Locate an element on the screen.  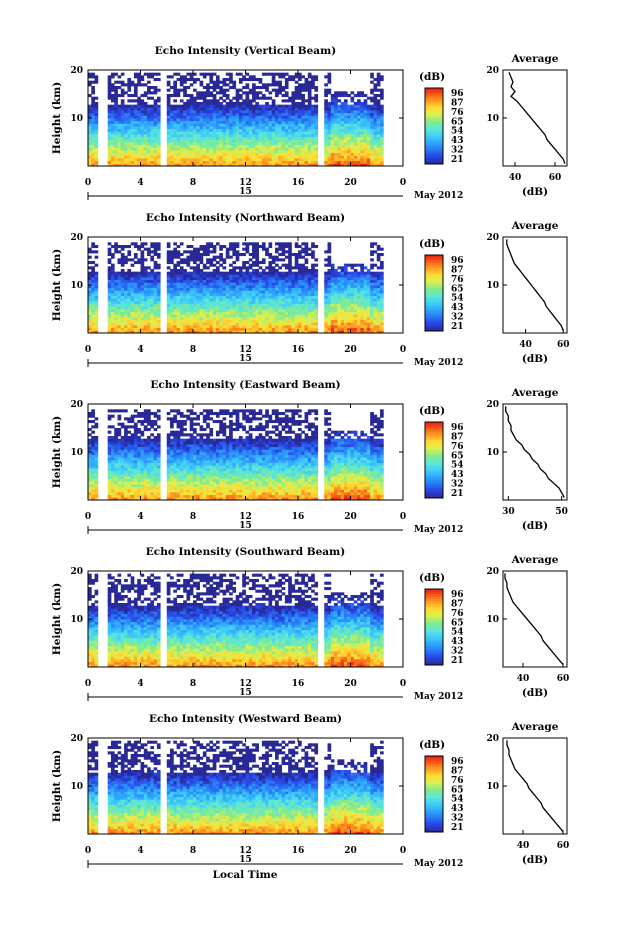
colorbar-segment is located at coordinates (434, 117).